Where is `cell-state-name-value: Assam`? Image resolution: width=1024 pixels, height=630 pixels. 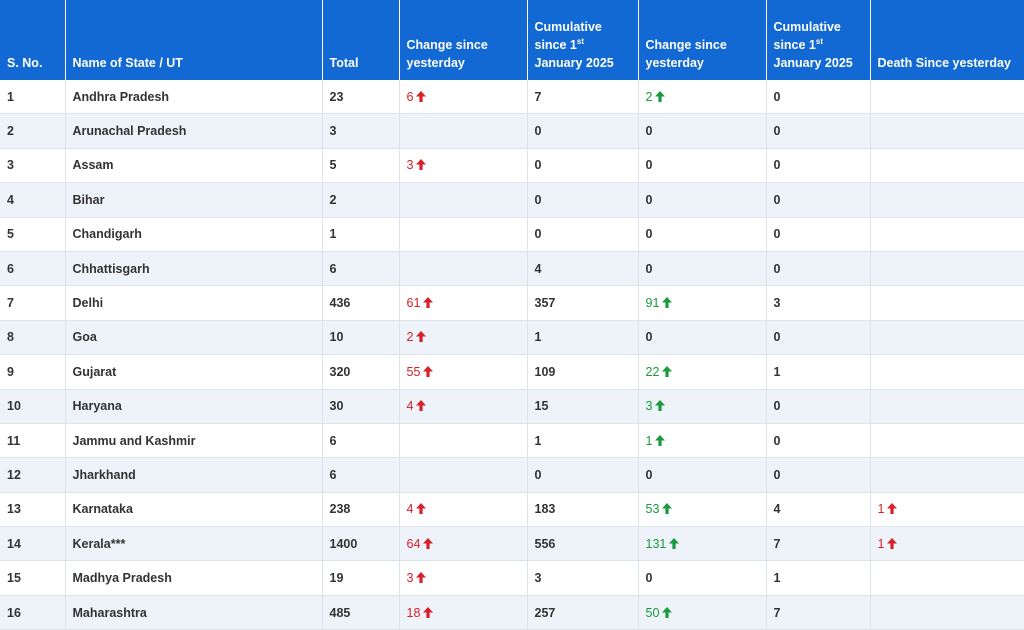
cell-state-name-value: Assam is located at coordinates (93, 165).